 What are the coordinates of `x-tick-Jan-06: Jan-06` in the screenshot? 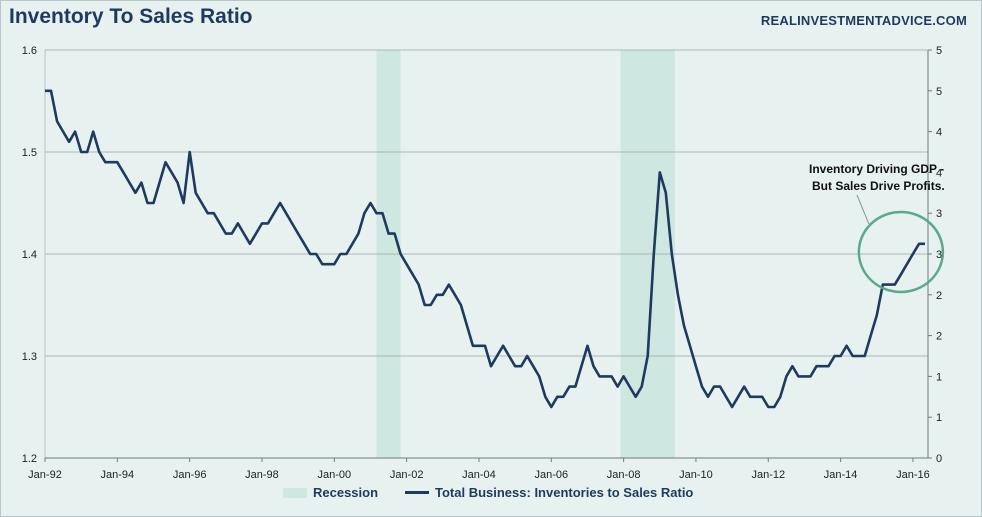 It's located at (551, 475).